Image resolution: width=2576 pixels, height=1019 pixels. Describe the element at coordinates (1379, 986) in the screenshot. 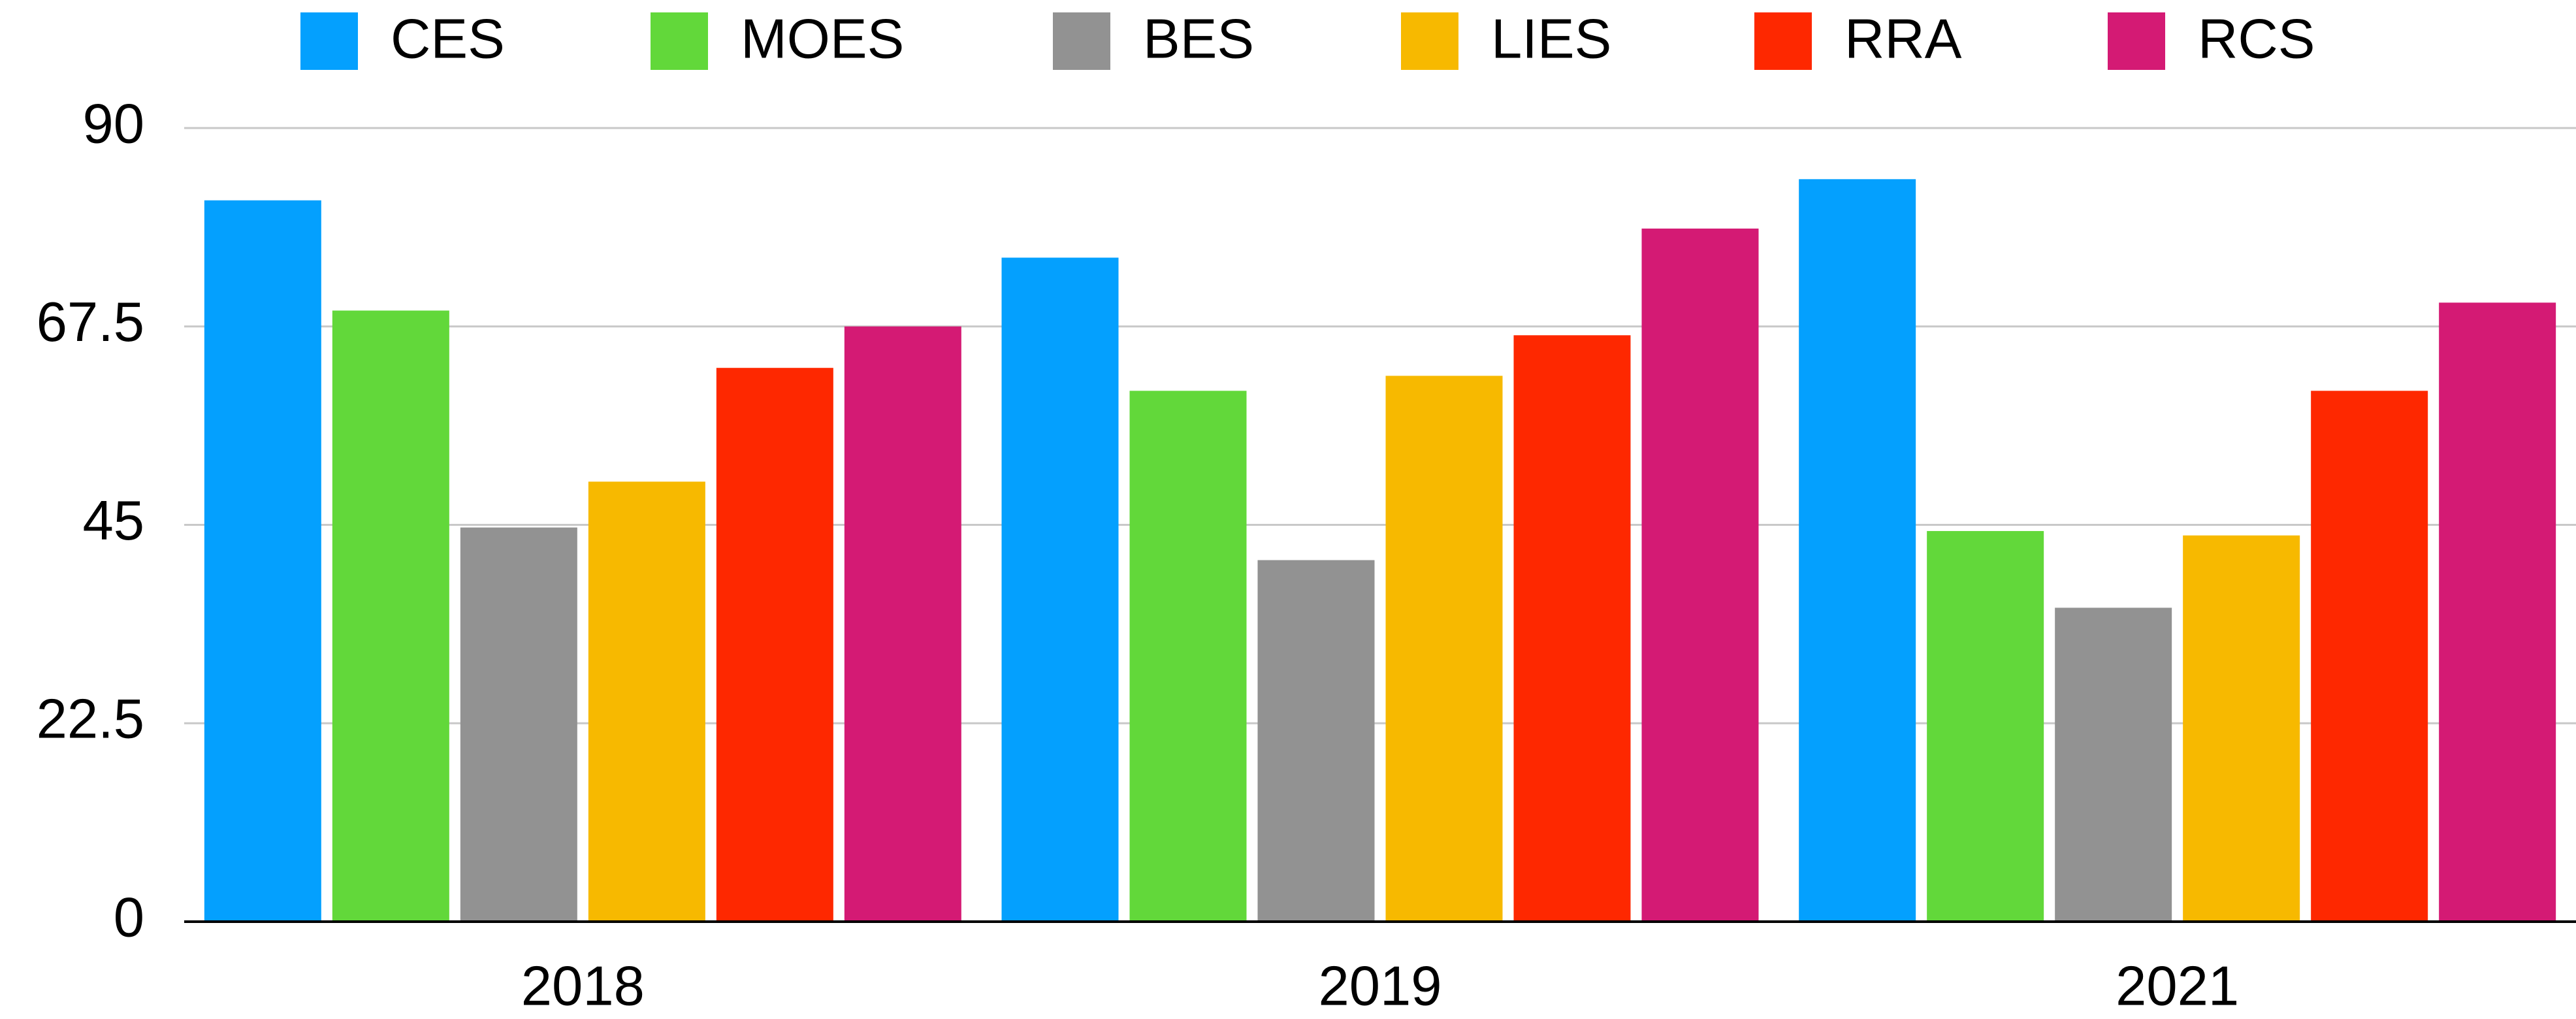

I see `x-tick-label: 2019` at that location.